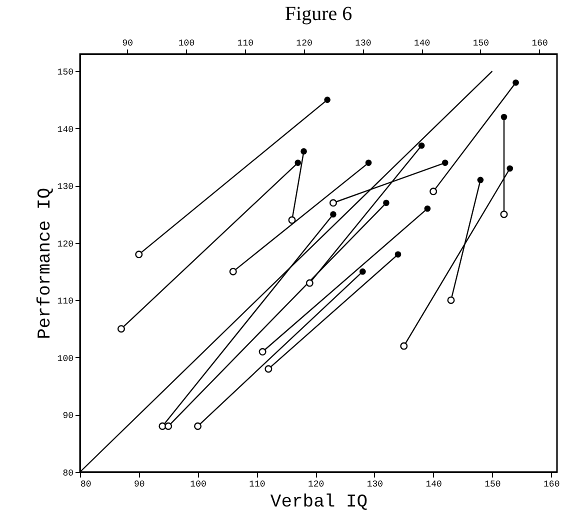 This screenshot has height=524, width=571. I want to click on x-tick-label: 150, so click(492, 485).